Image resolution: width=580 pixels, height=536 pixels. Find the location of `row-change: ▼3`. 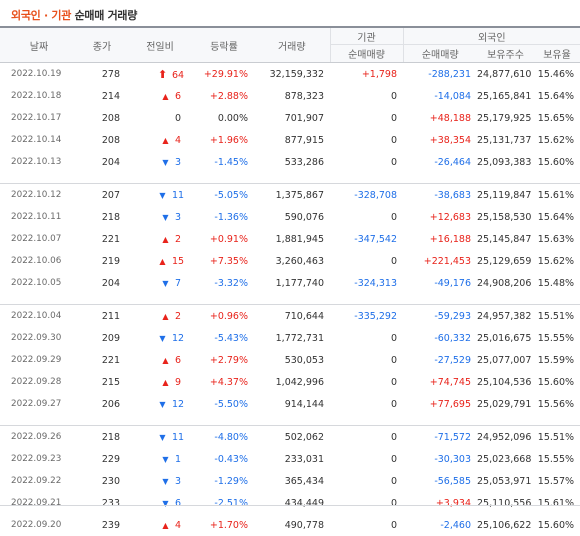

row-change: ▼3 is located at coordinates (160, 217).